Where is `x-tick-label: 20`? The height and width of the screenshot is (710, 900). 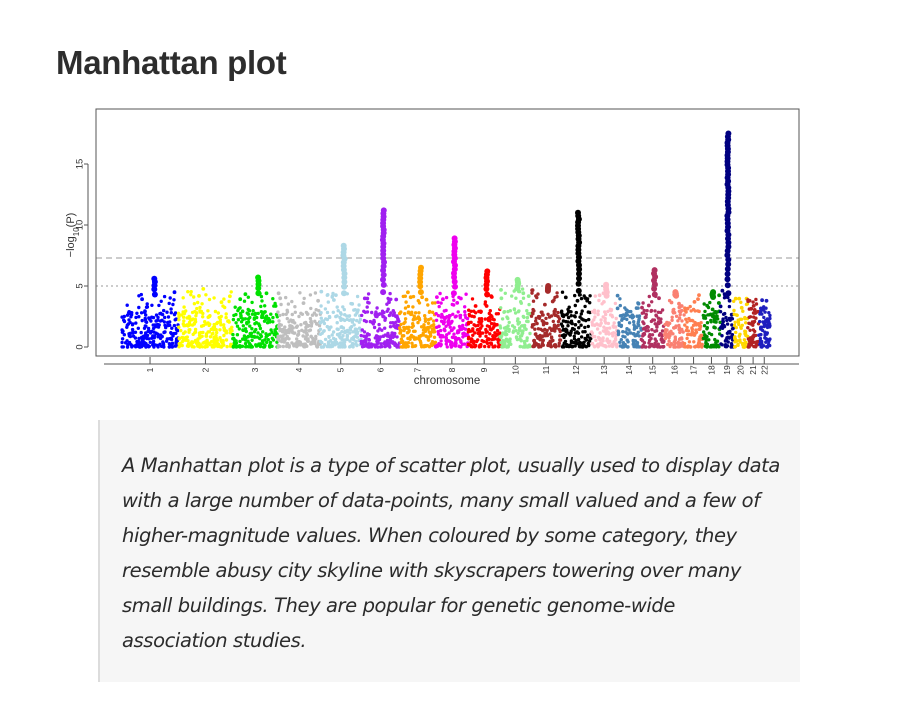 x-tick-label: 20 is located at coordinates (741, 370).